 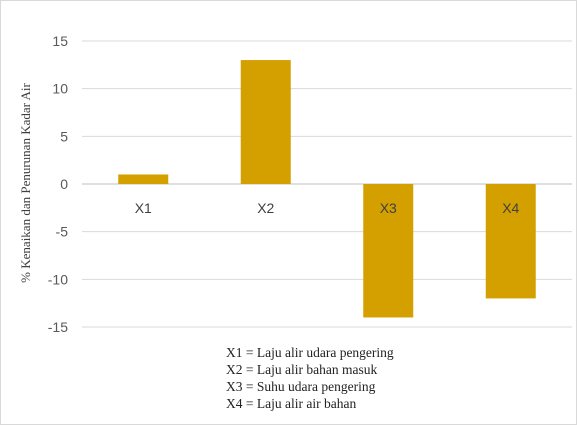 What do you see at coordinates (58, 279) in the screenshot?
I see `y-tick-label: -10` at bounding box center [58, 279].